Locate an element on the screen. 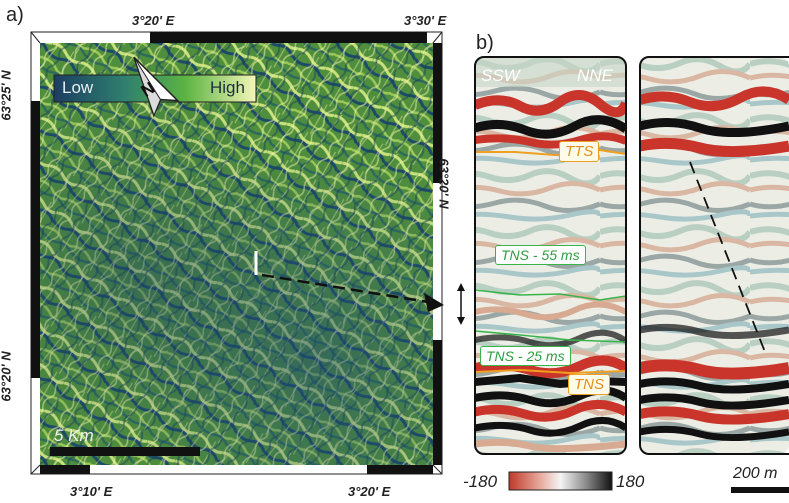  north-arrow-icon is located at coordinates (156, 87).